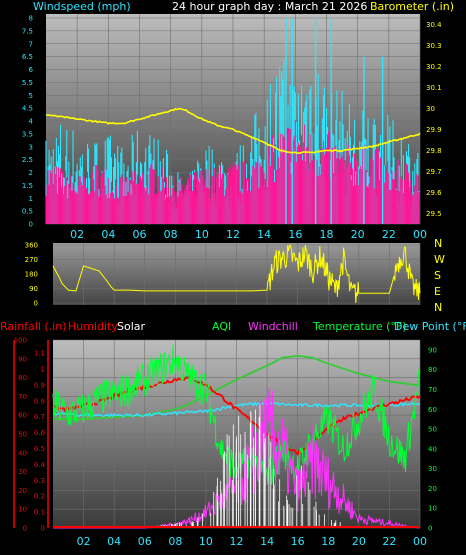 The width and height of the screenshot is (466, 555). Describe the element at coordinates (39, 481) in the screenshot. I see `rainfall-y-tick-label: 0.3` at that location.